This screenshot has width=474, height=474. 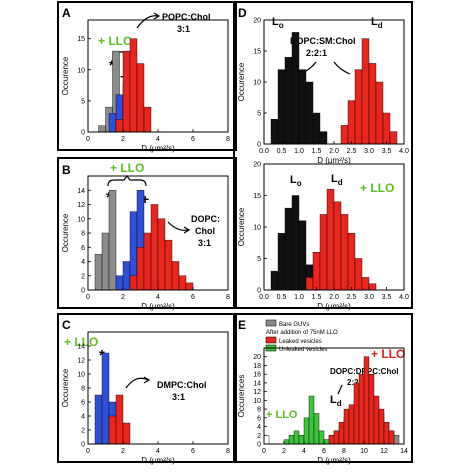 I want to click on xlabel-B: D (µm²/s), so click(x=158, y=306).